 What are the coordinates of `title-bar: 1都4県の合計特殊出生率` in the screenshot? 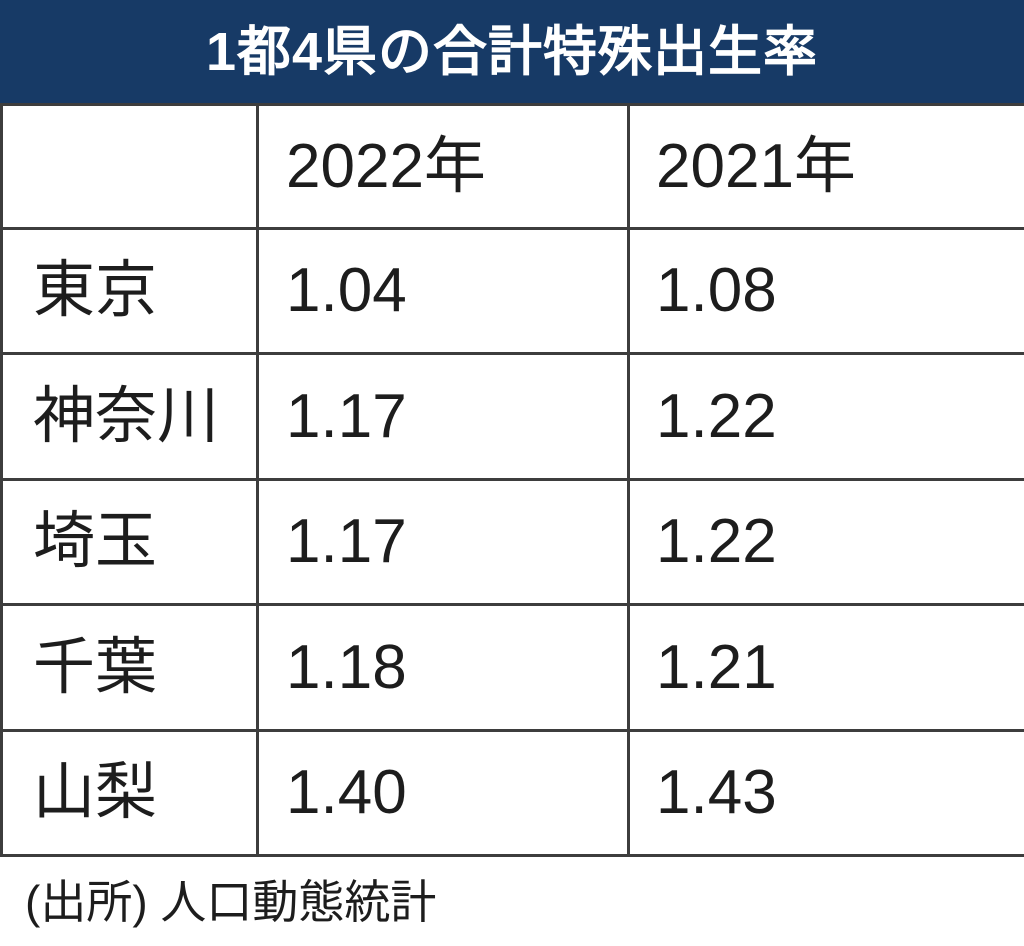 It's located at (512, 51).